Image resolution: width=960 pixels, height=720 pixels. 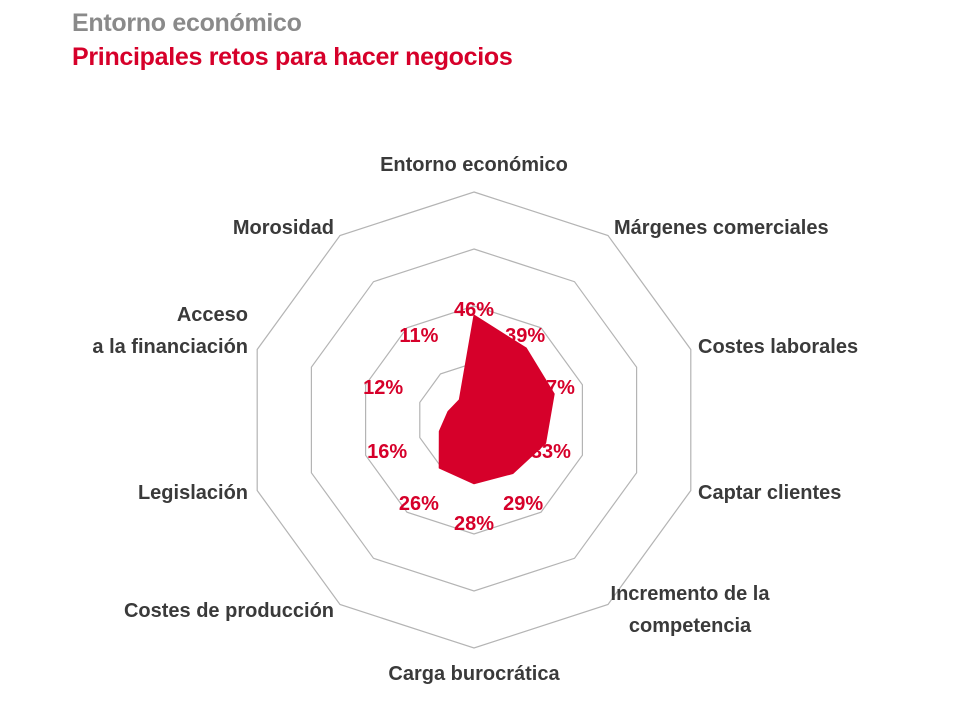 What do you see at coordinates (523, 504) in the screenshot?
I see `value-label: 29%` at bounding box center [523, 504].